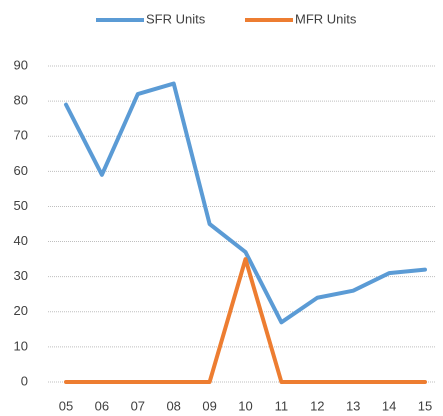 Image resolution: width=443 pixels, height=416 pixels. I want to click on x-tick-label: 10, so click(245, 405).